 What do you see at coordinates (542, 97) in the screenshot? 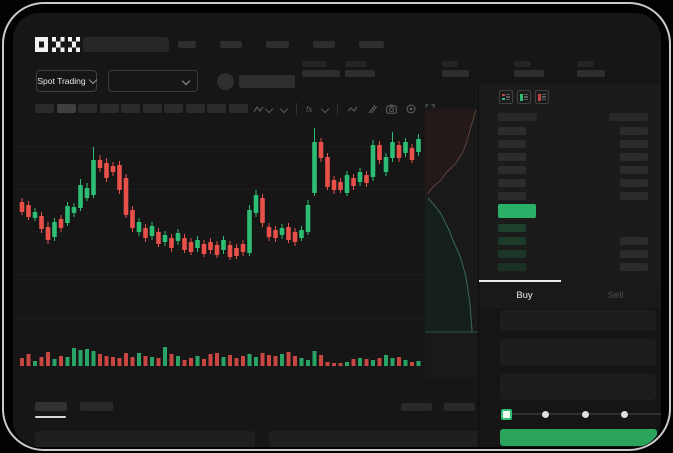
I see `orderbook-layout-asks-icon` at bounding box center [542, 97].